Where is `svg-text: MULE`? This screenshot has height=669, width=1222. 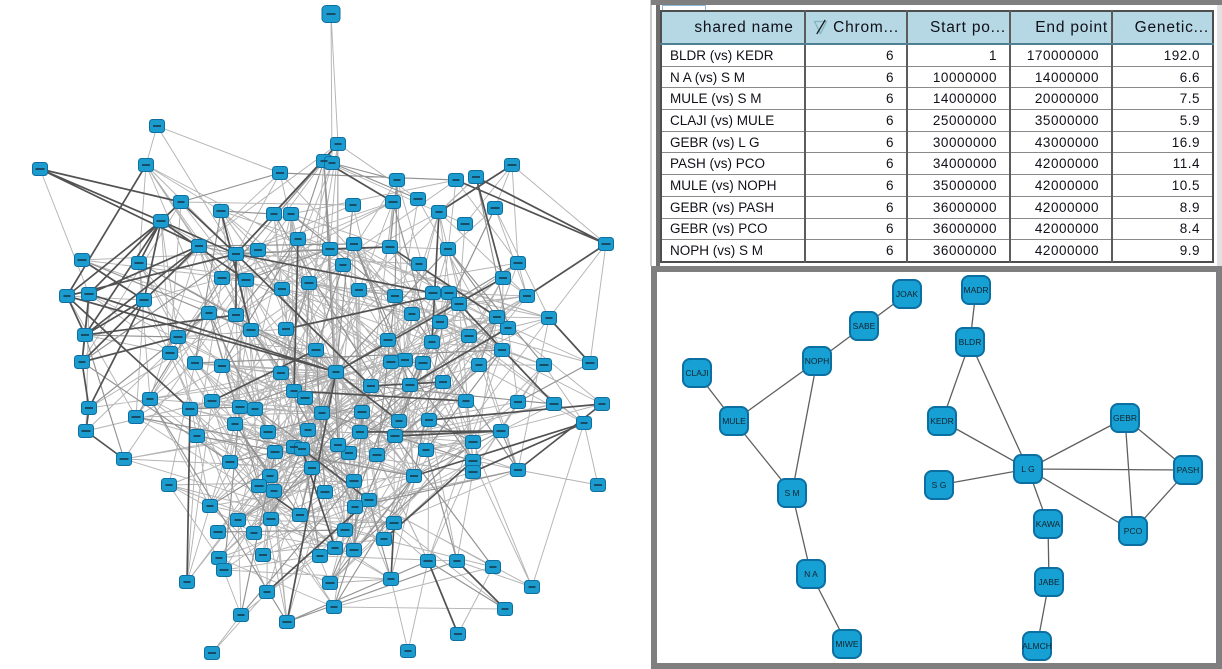 svg-text: MULE is located at coordinates (734, 421).